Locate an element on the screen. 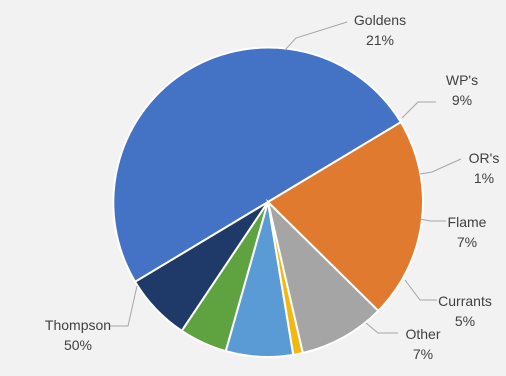  slice-label-percent: 9% is located at coordinates (462, 100).